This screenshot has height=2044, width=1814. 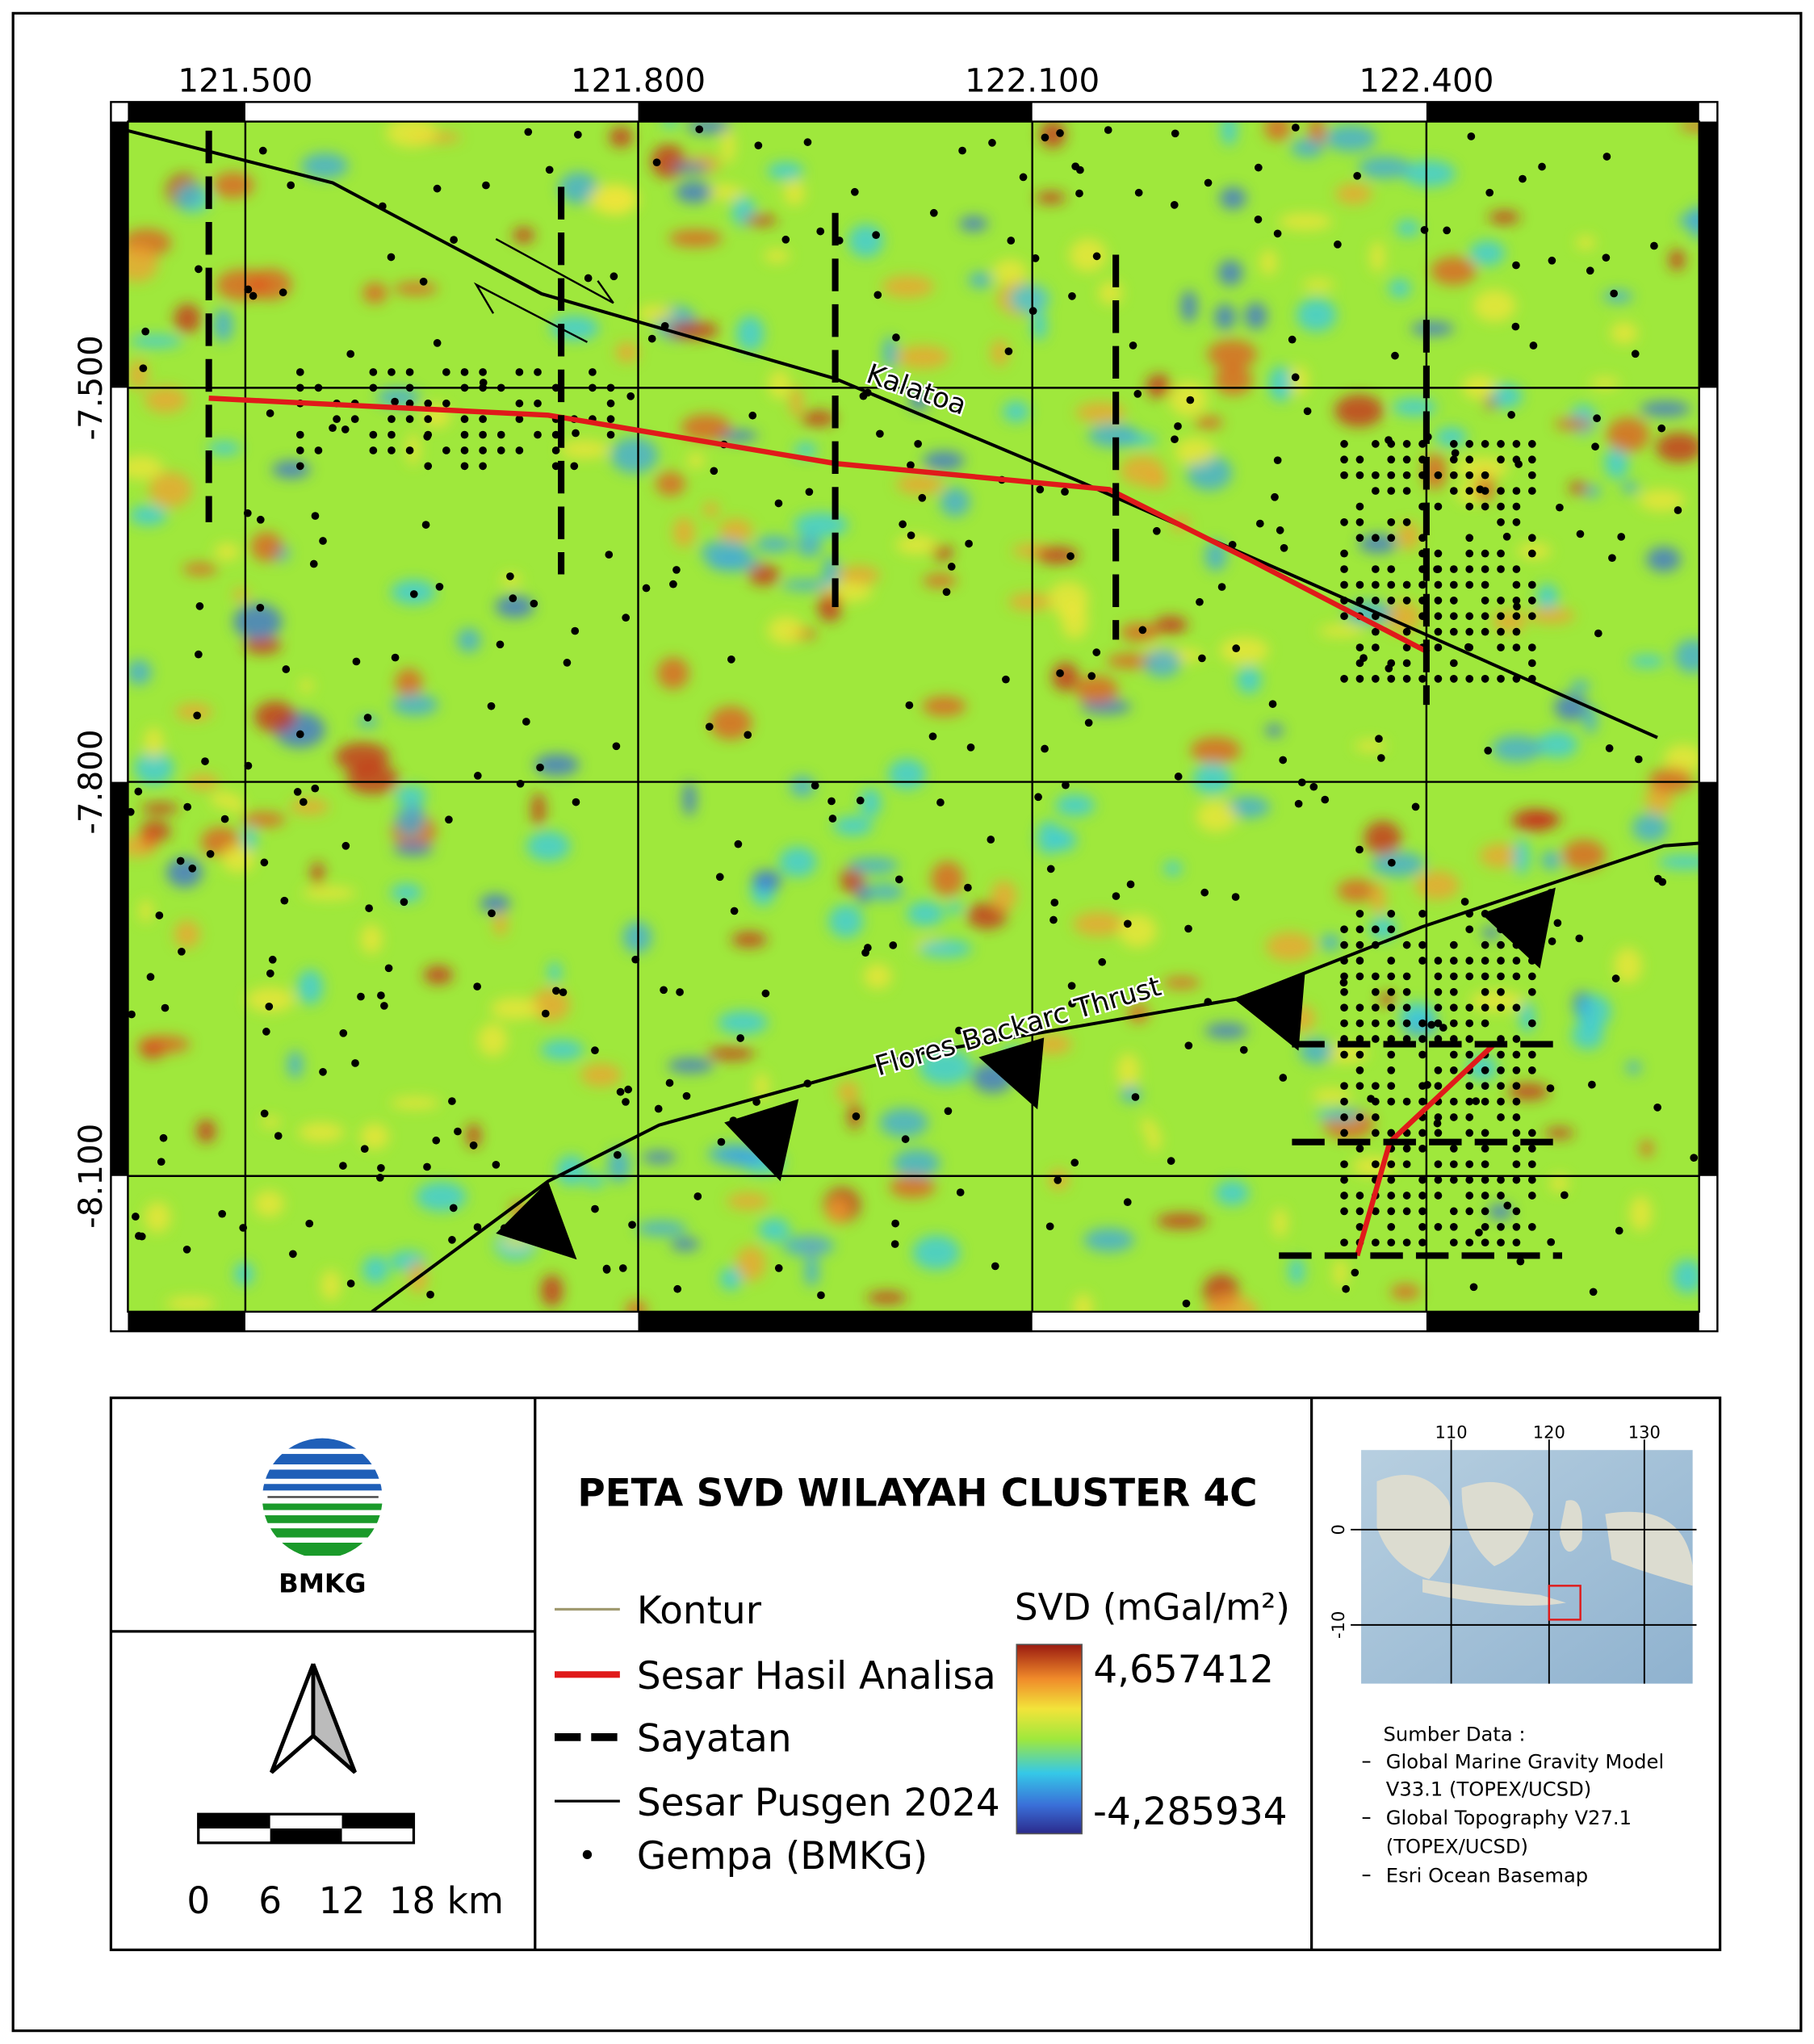 What do you see at coordinates (1708, 255) in the screenshot?
I see `frame-bar` at bounding box center [1708, 255].